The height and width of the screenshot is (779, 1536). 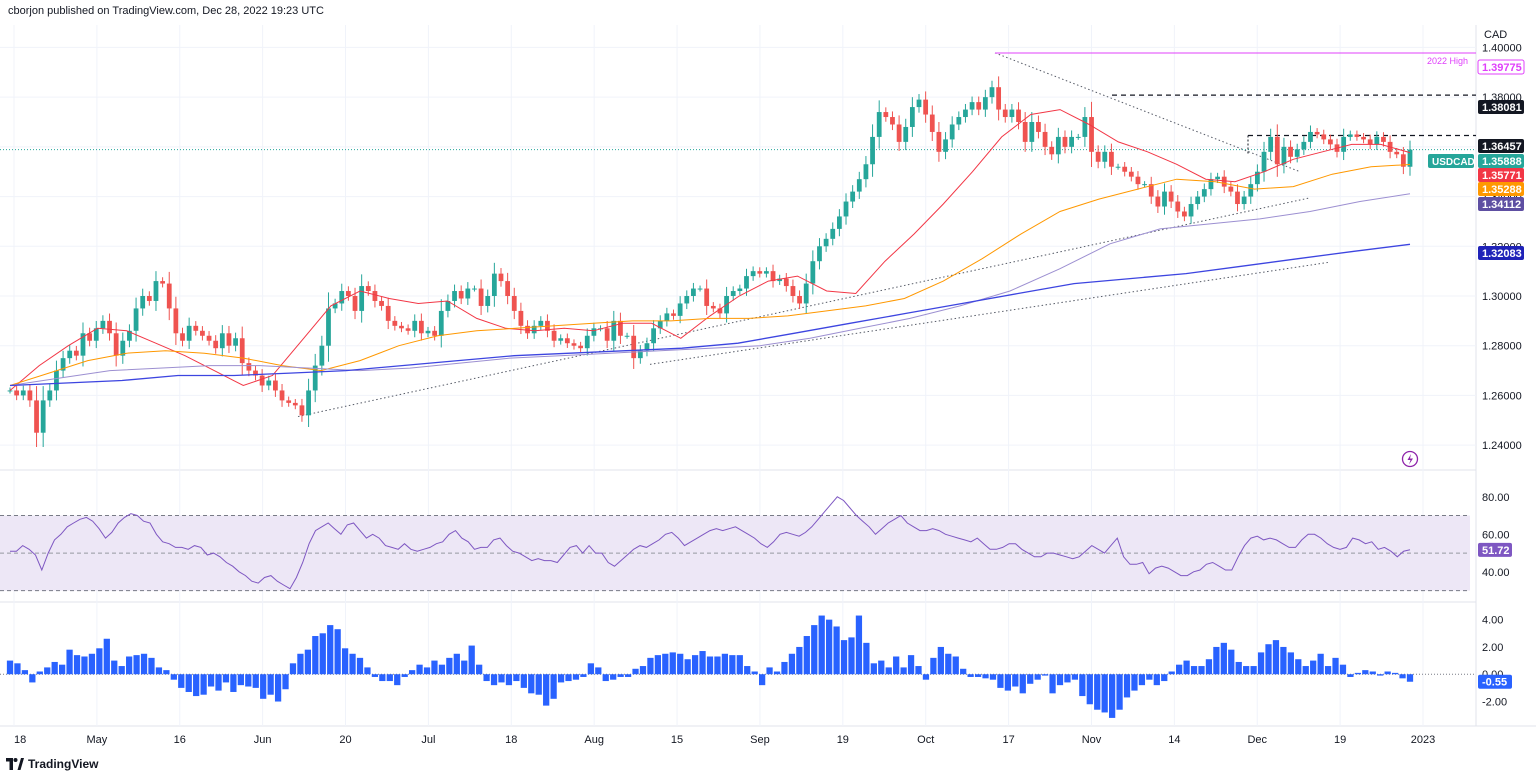 I want to click on momentum-tick-label: 4.00, so click(x=1492, y=621).